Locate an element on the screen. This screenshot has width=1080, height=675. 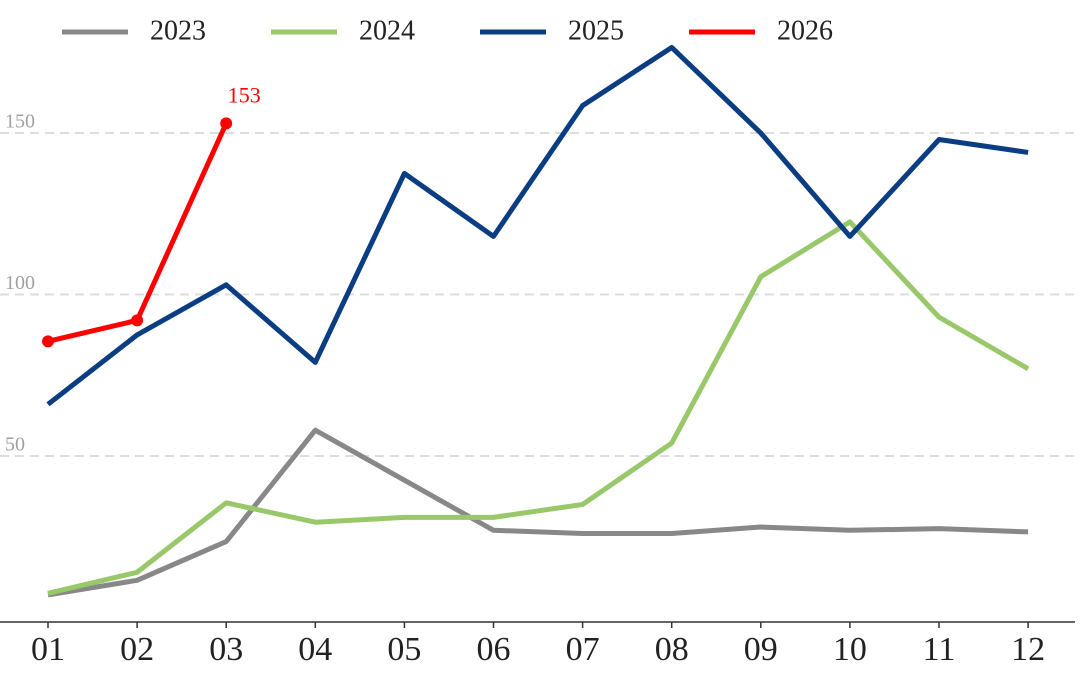
x-tick-label: 06 is located at coordinates (494, 649).